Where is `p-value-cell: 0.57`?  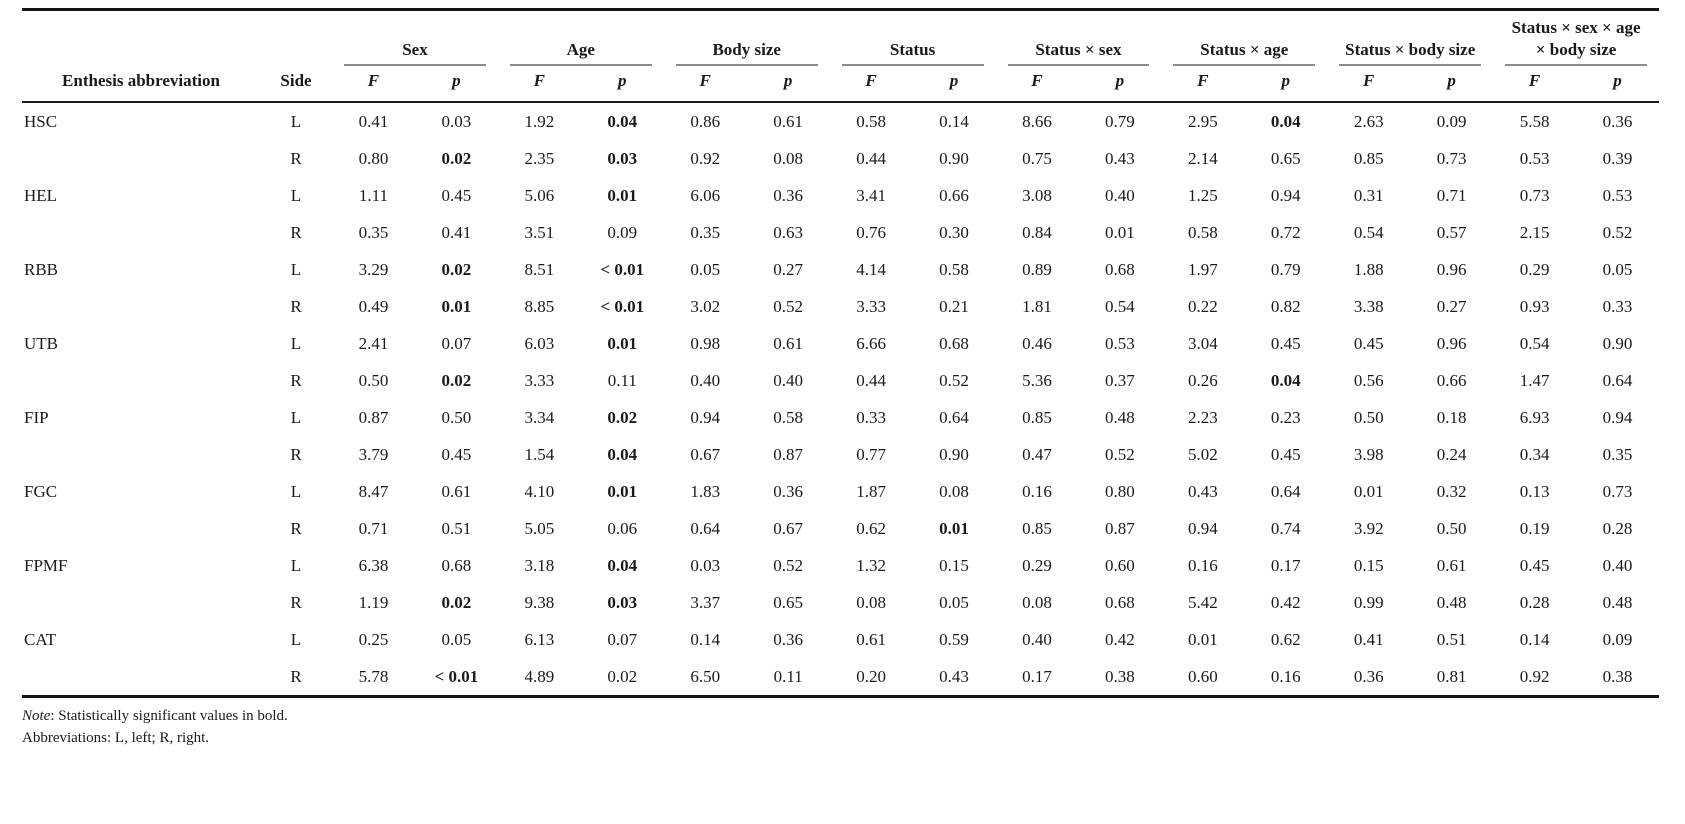
p-value-cell: 0.57 is located at coordinates (1451, 232).